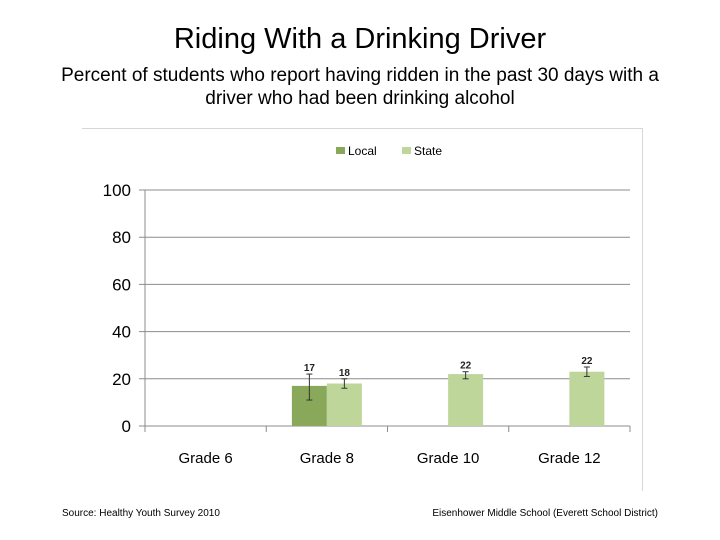 This screenshot has height=540, width=720. Describe the element at coordinates (387, 446) in the screenshot. I see `x-axis: Grade 6 Grade 8 Grade 10 Grade 12` at that location.